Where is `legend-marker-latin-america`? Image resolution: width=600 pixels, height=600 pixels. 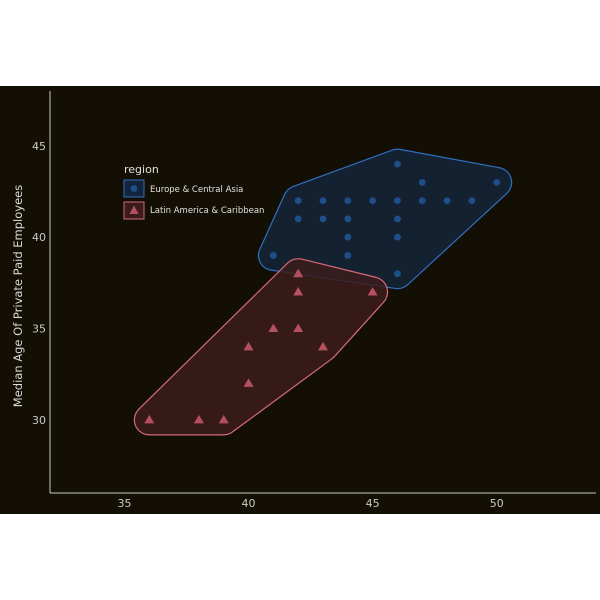 legend-marker-latin-america is located at coordinates (134, 209).